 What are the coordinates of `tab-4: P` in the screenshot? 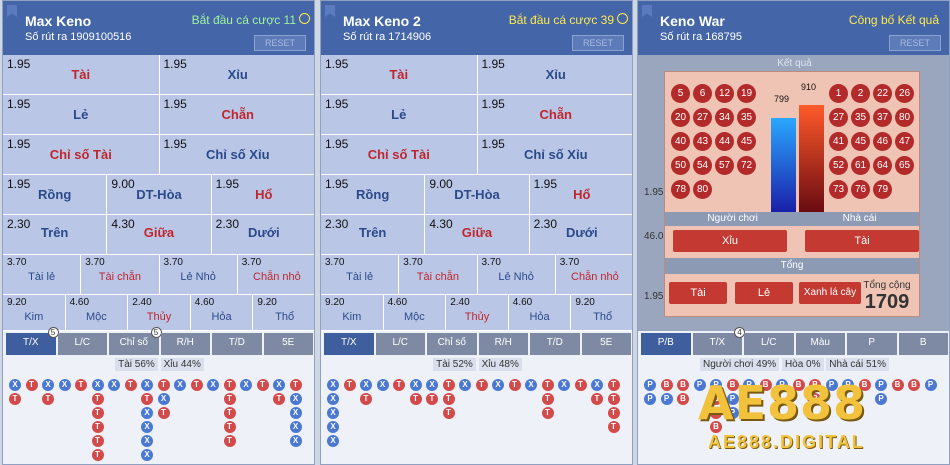 It's located at (872, 344).